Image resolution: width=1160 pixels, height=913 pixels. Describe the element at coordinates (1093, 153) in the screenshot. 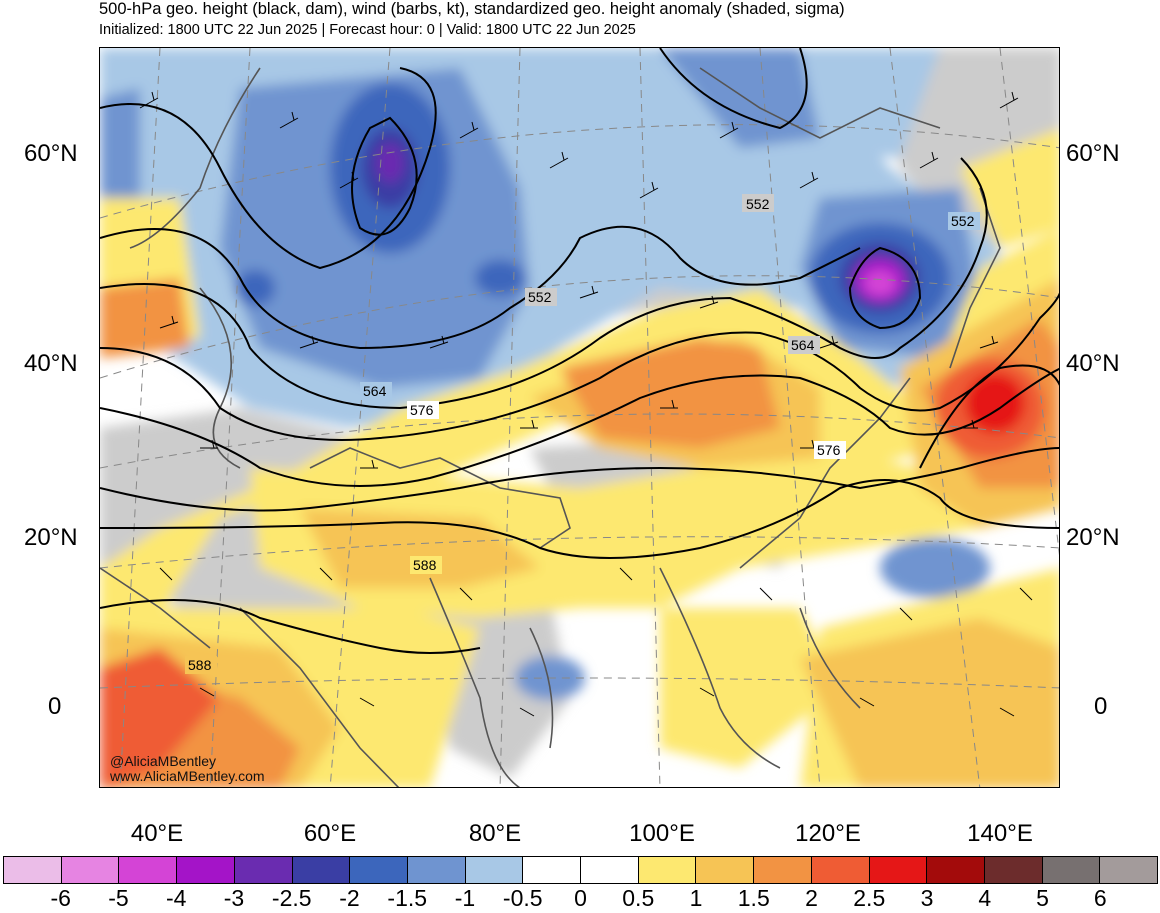

I see `lat-label-60n-right: 60°N` at that location.